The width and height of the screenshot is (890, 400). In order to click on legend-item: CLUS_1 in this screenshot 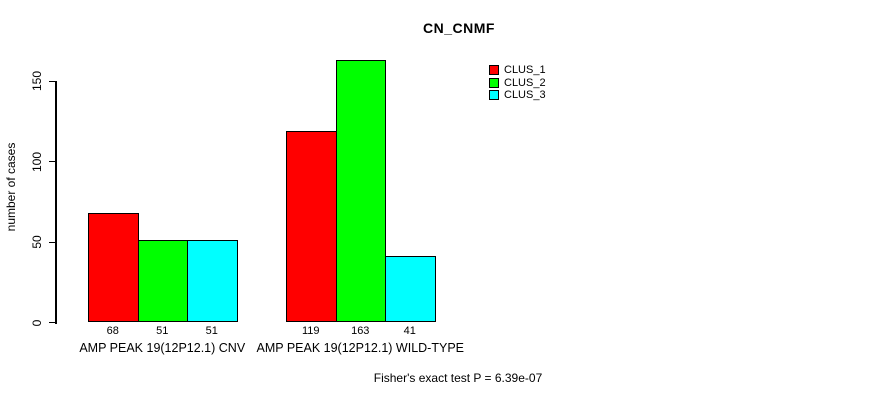, I will do `click(517, 70)`.